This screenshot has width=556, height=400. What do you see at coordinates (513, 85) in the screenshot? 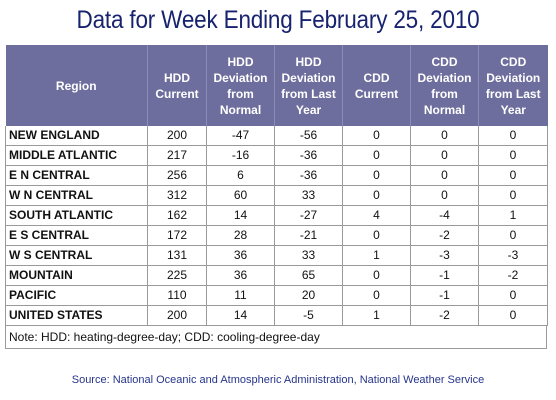
I see `column-header-cdd-deviation-last-year: CDD Deviation from Last Year` at bounding box center [513, 85].